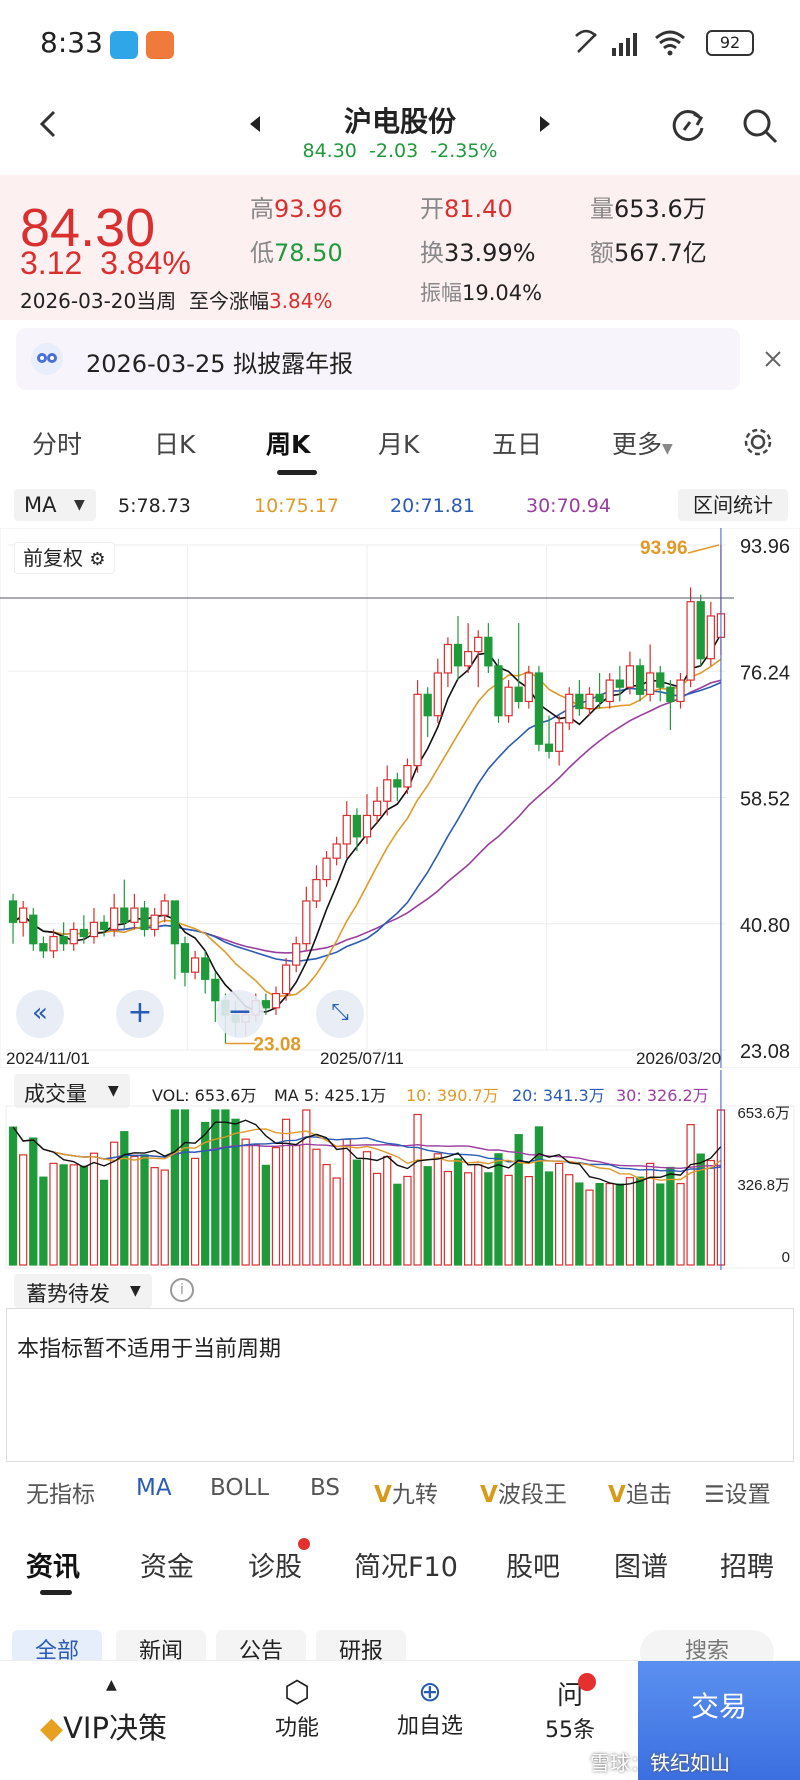  Describe the element at coordinates (466, 209) in the screenshot. I see `open-stat: 开81.40` at that location.